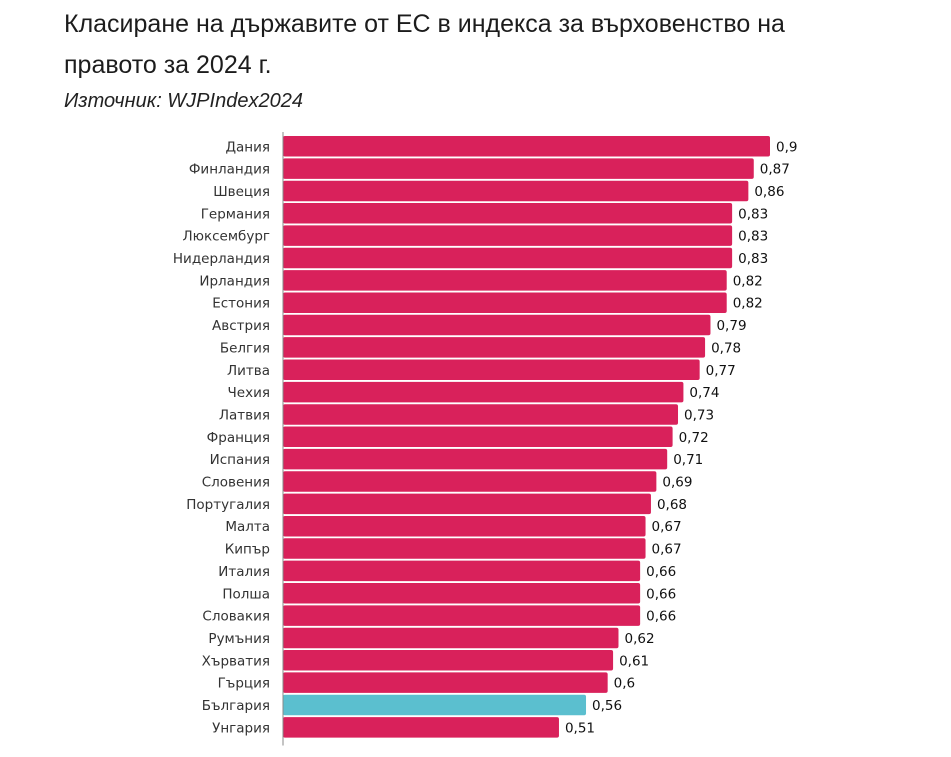  What do you see at coordinates (234, 281) in the screenshot?
I see `category-label: Ирландия` at bounding box center [234, 281].